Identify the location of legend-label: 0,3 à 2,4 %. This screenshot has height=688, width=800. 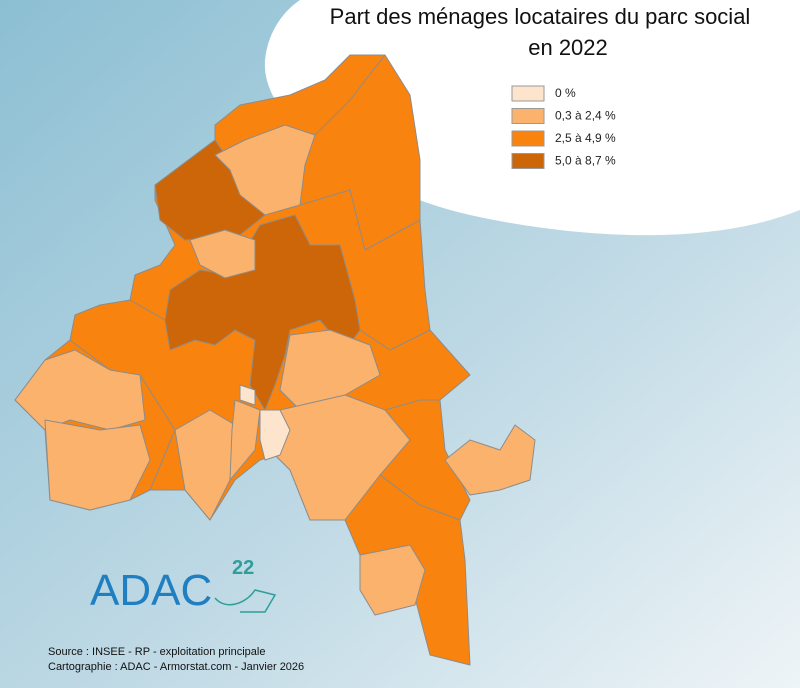
(585, 116).